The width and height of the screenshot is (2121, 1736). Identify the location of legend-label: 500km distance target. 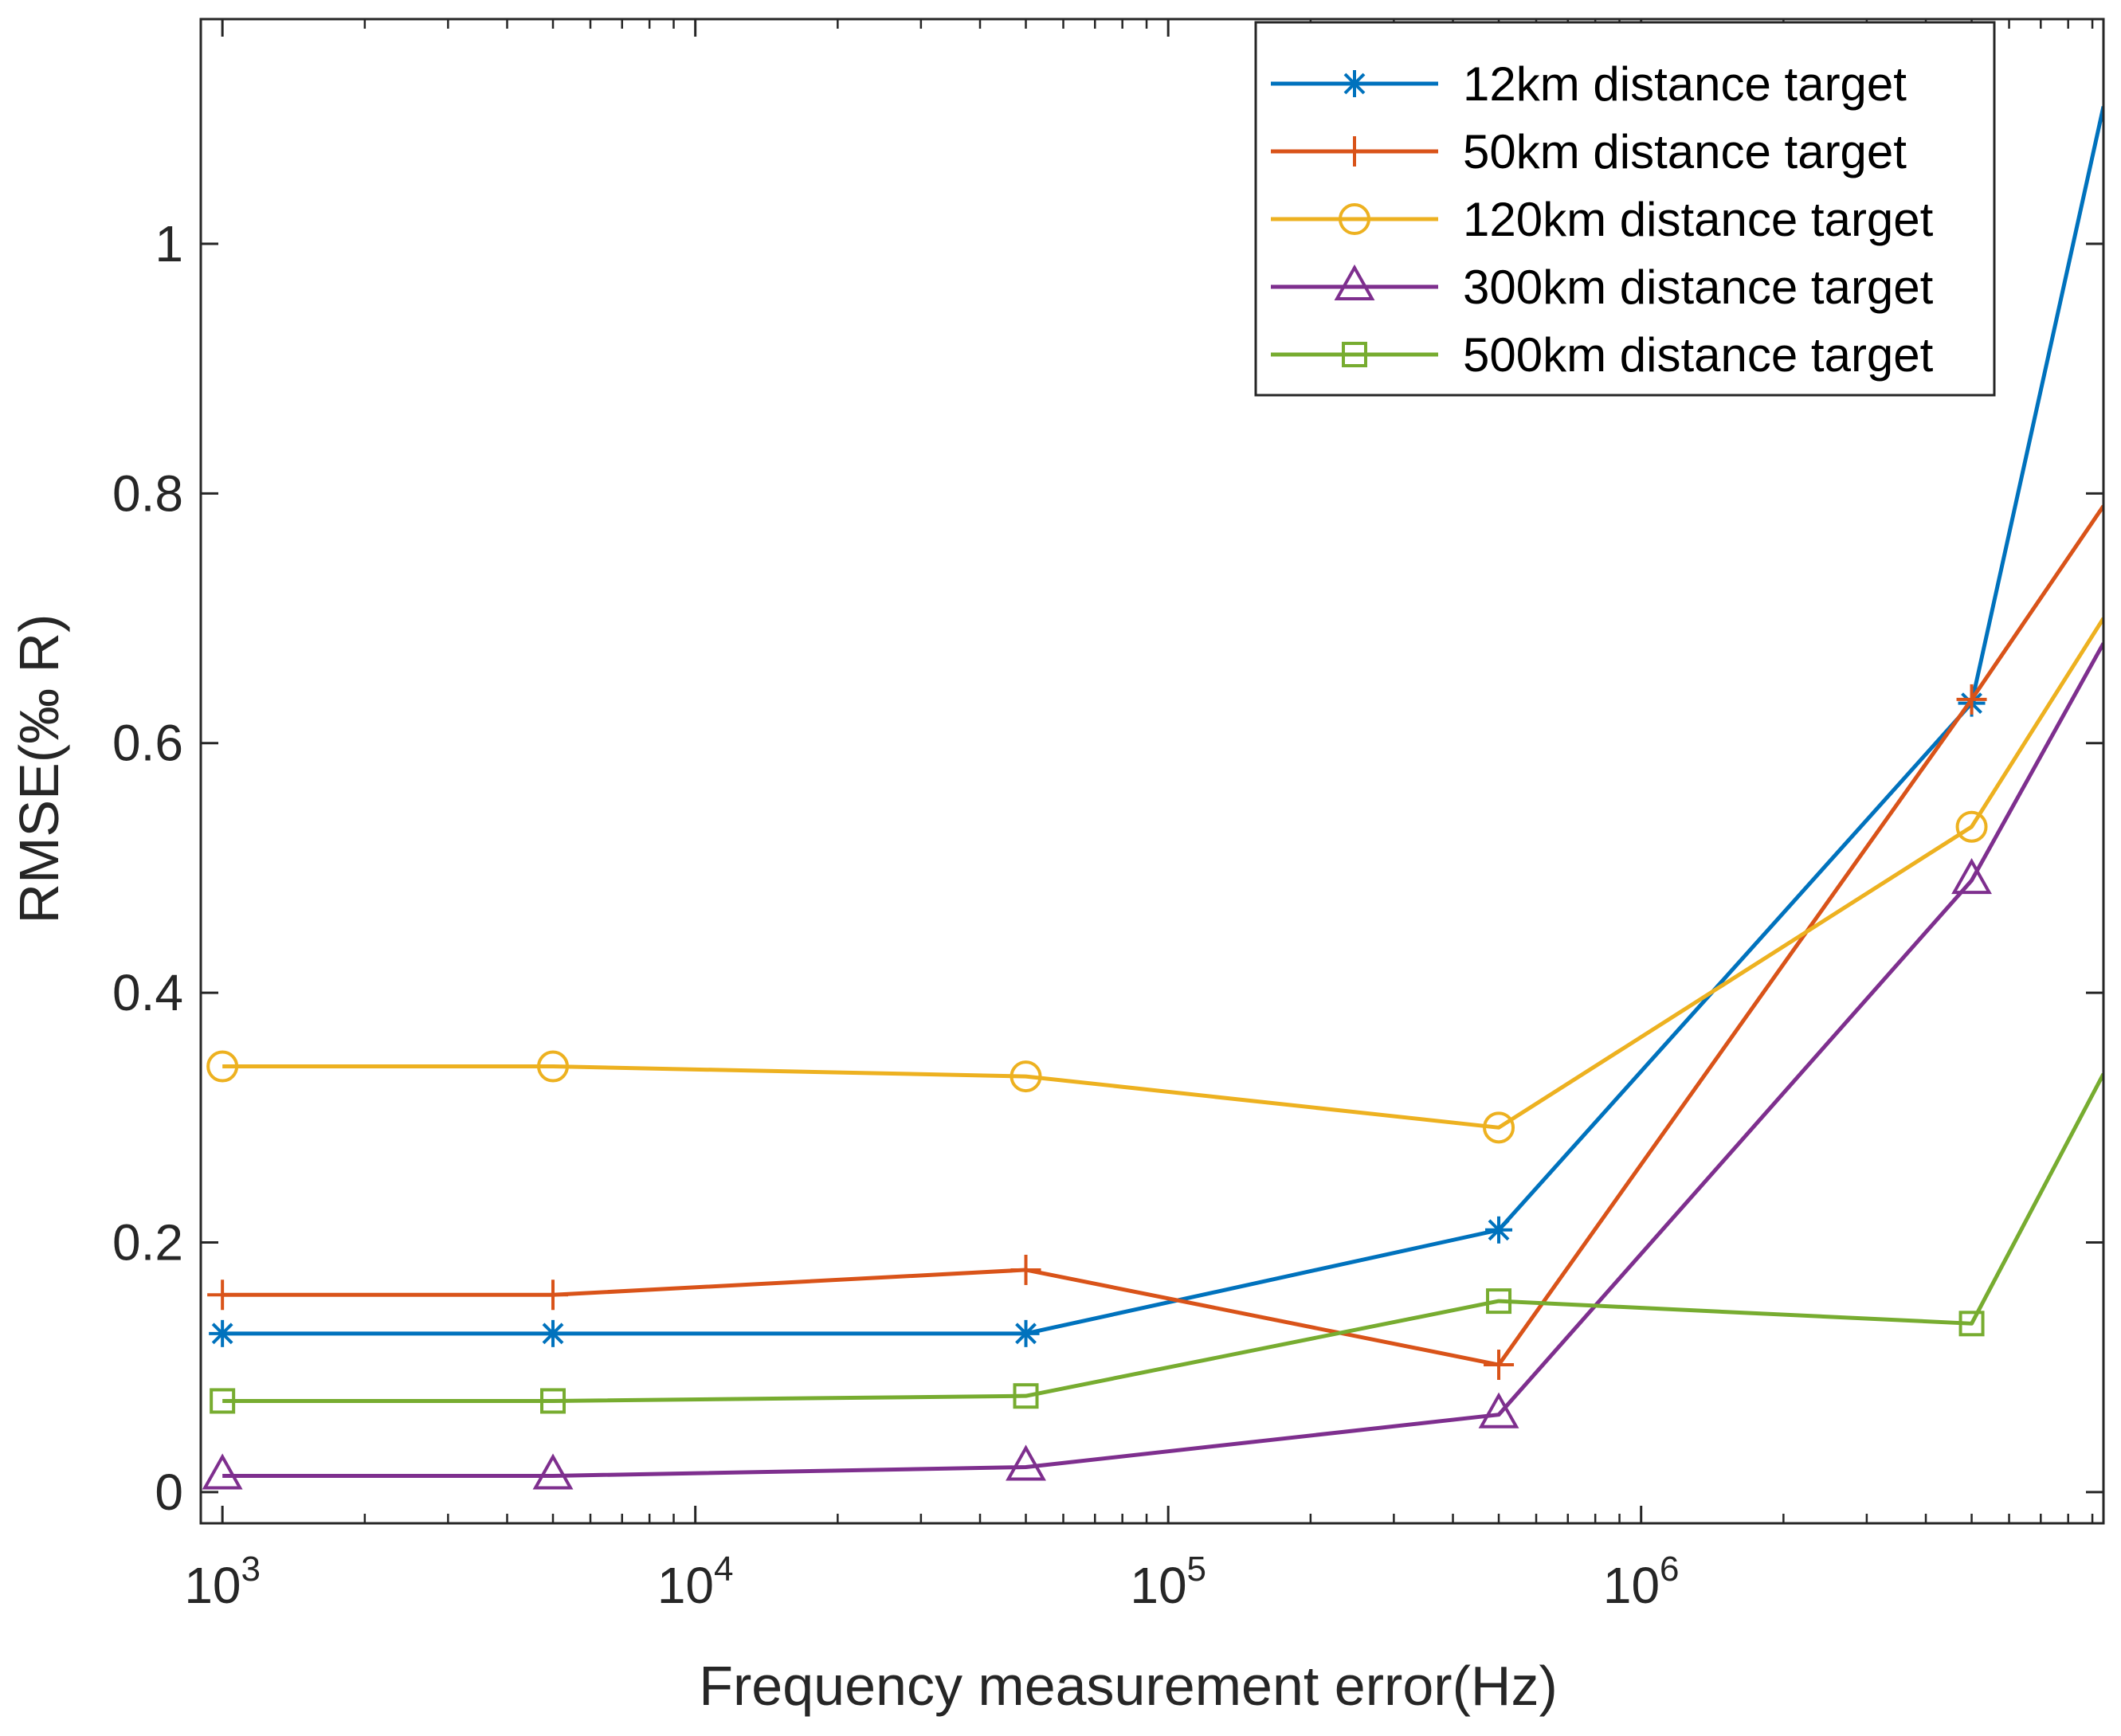
(1698, 355).